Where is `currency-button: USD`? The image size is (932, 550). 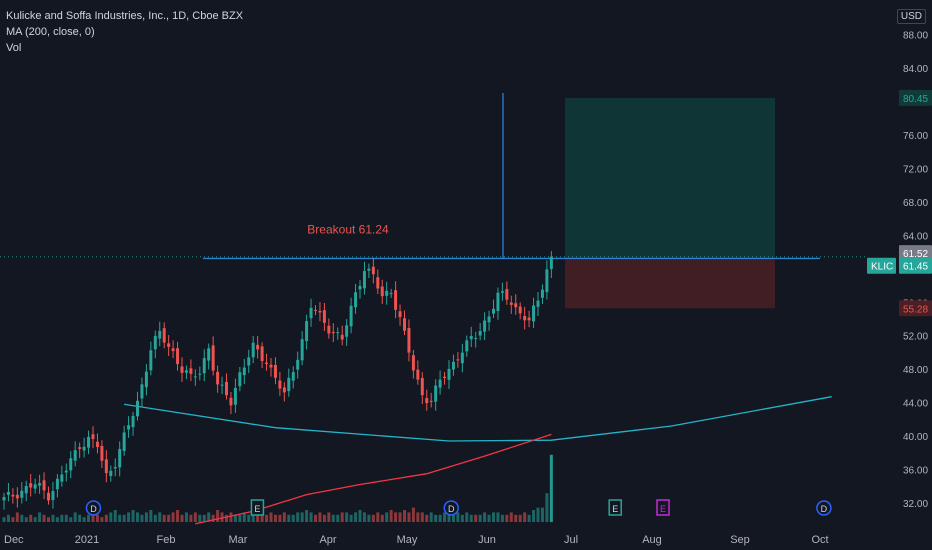
currency-button: USD is located at coordinates (911, 16).